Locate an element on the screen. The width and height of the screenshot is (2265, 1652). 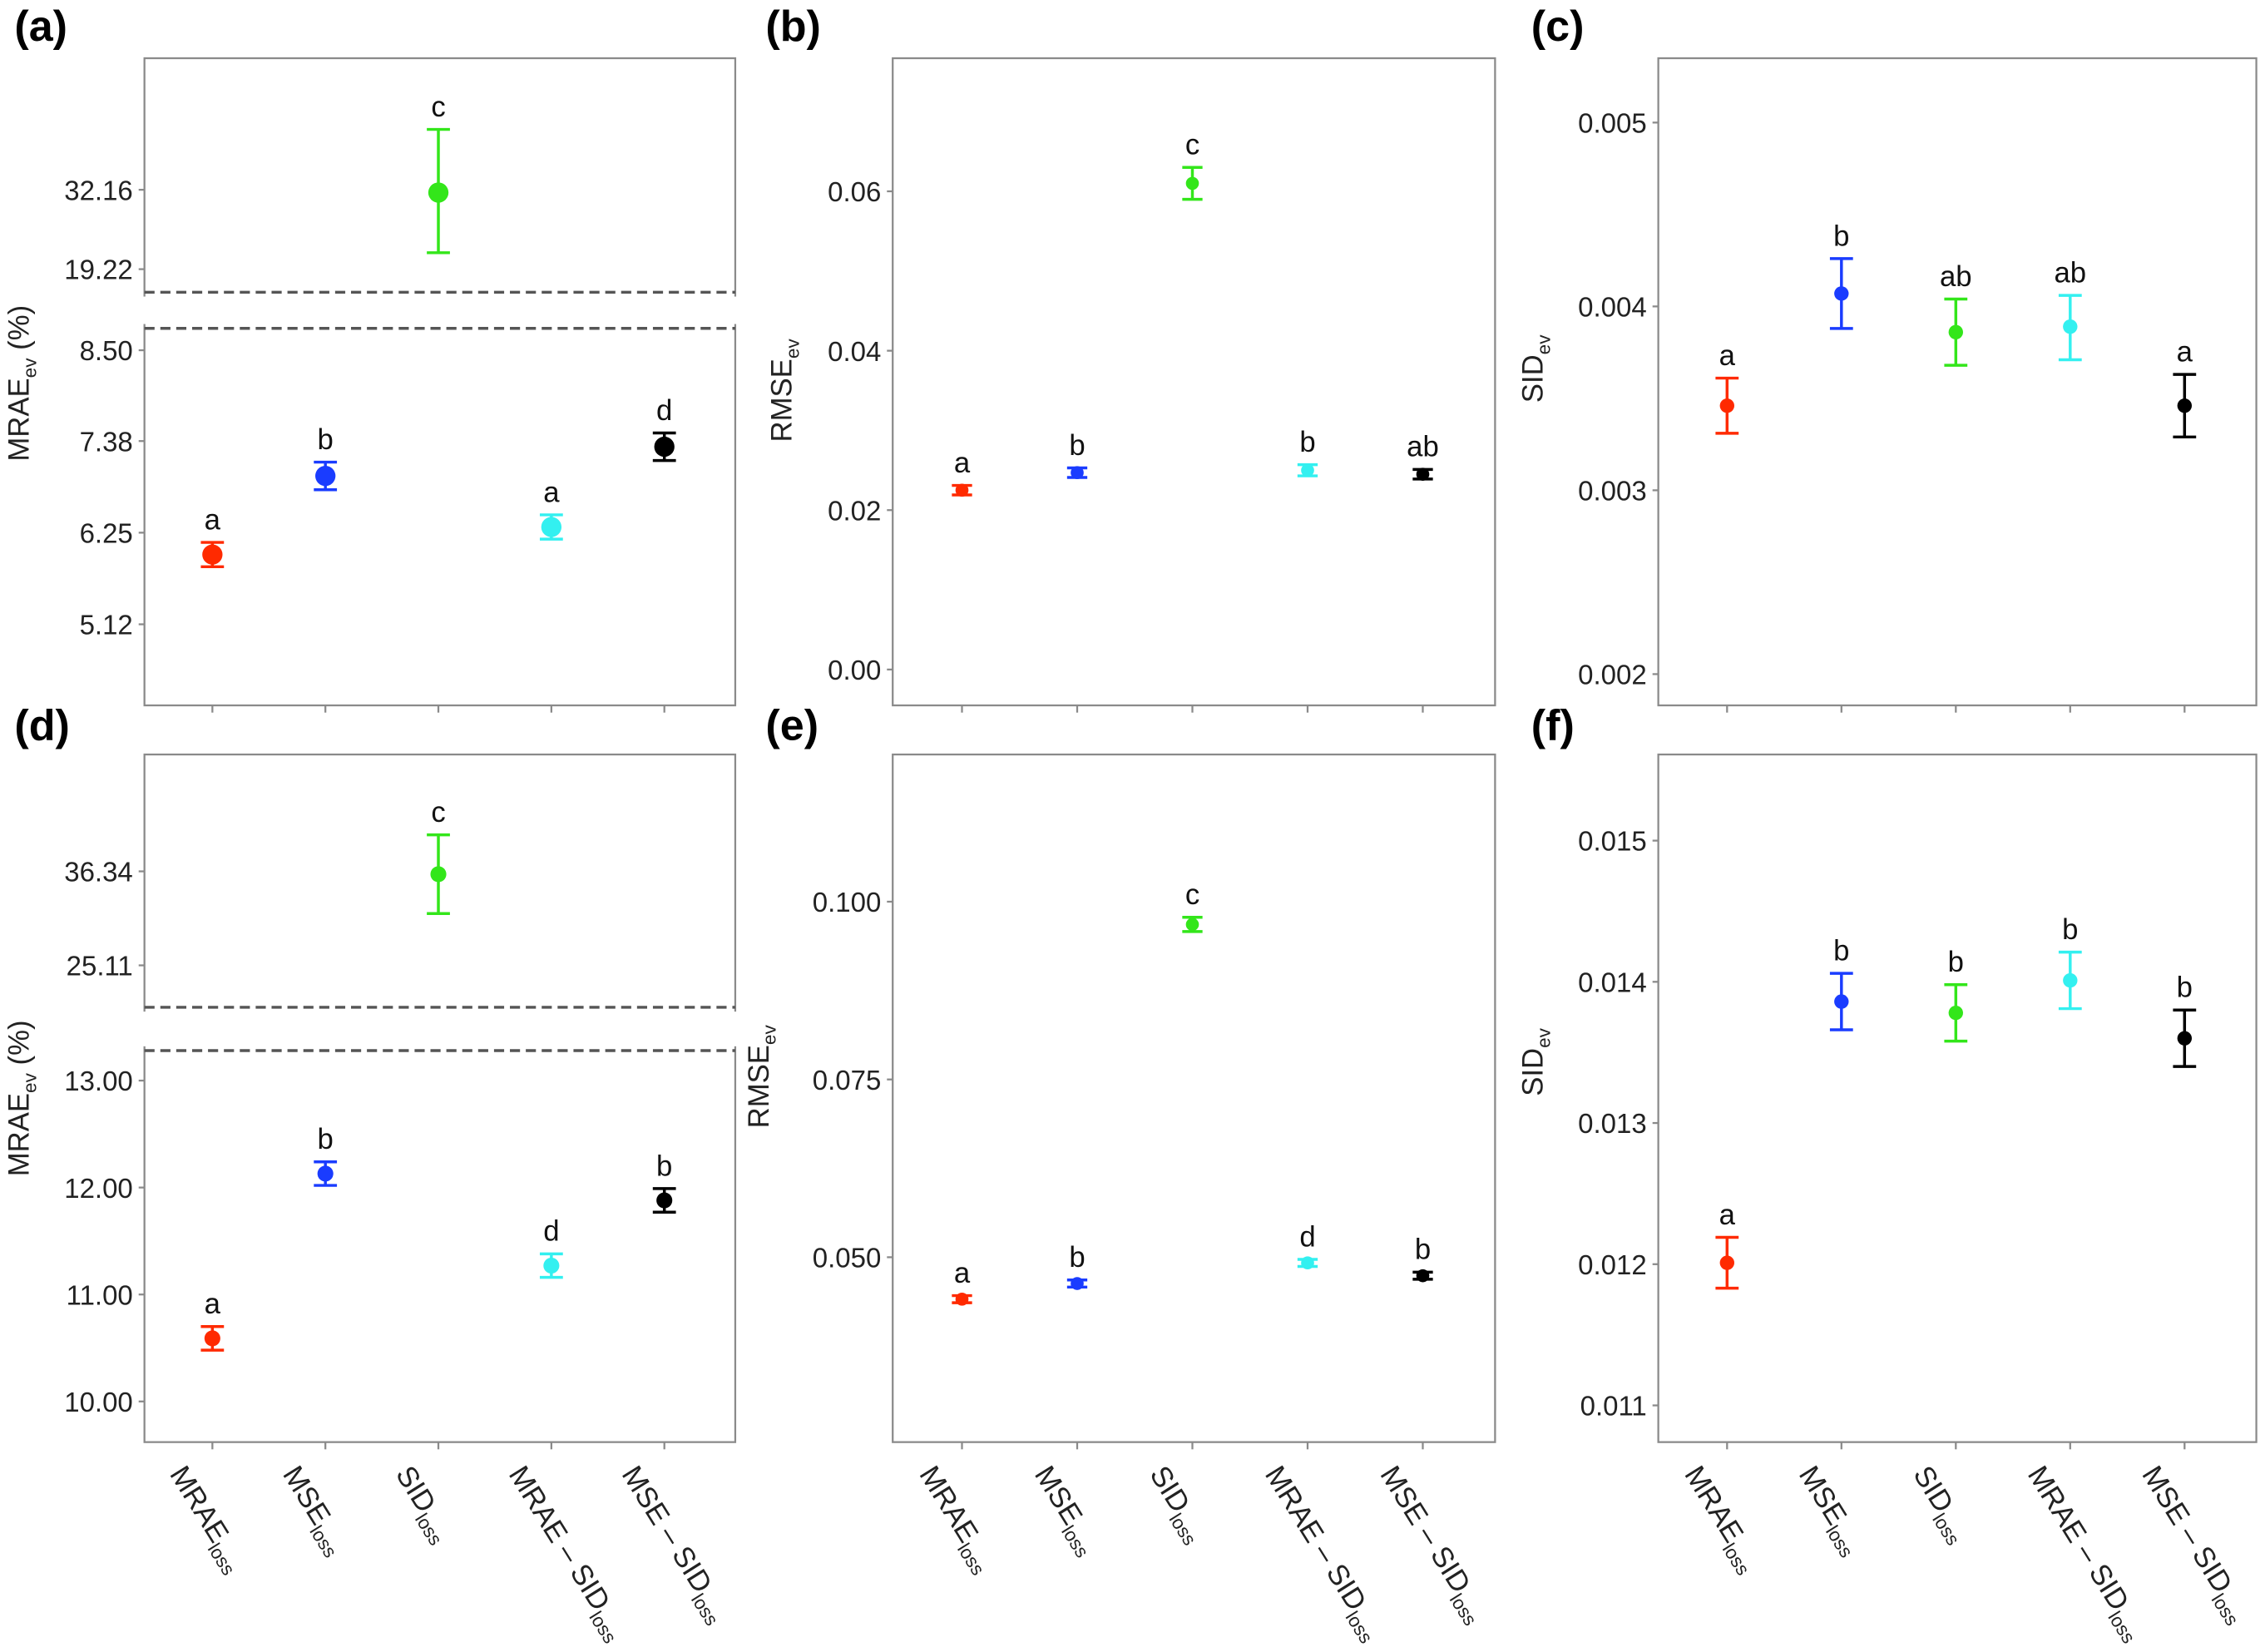
y-label-main: RMSE is located at coordinates (759, 1086).